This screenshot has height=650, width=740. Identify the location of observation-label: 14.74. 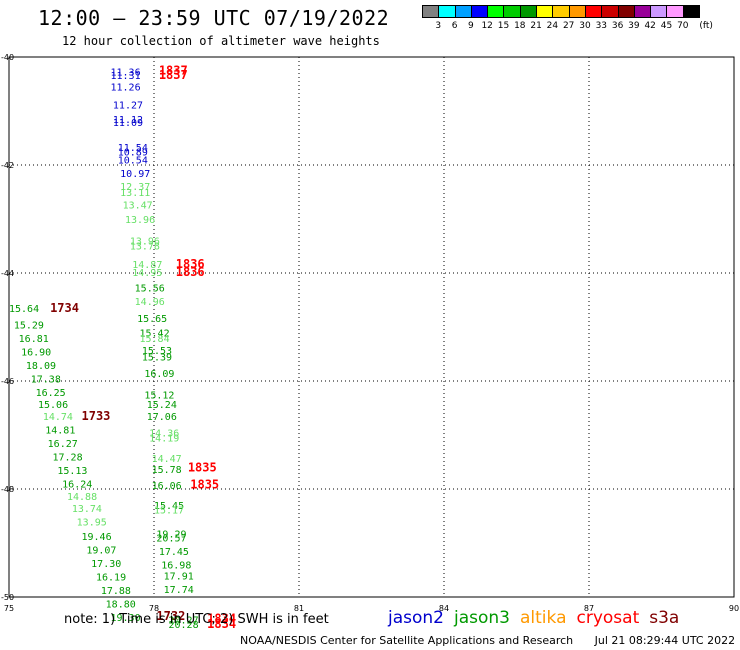
(58, 417).